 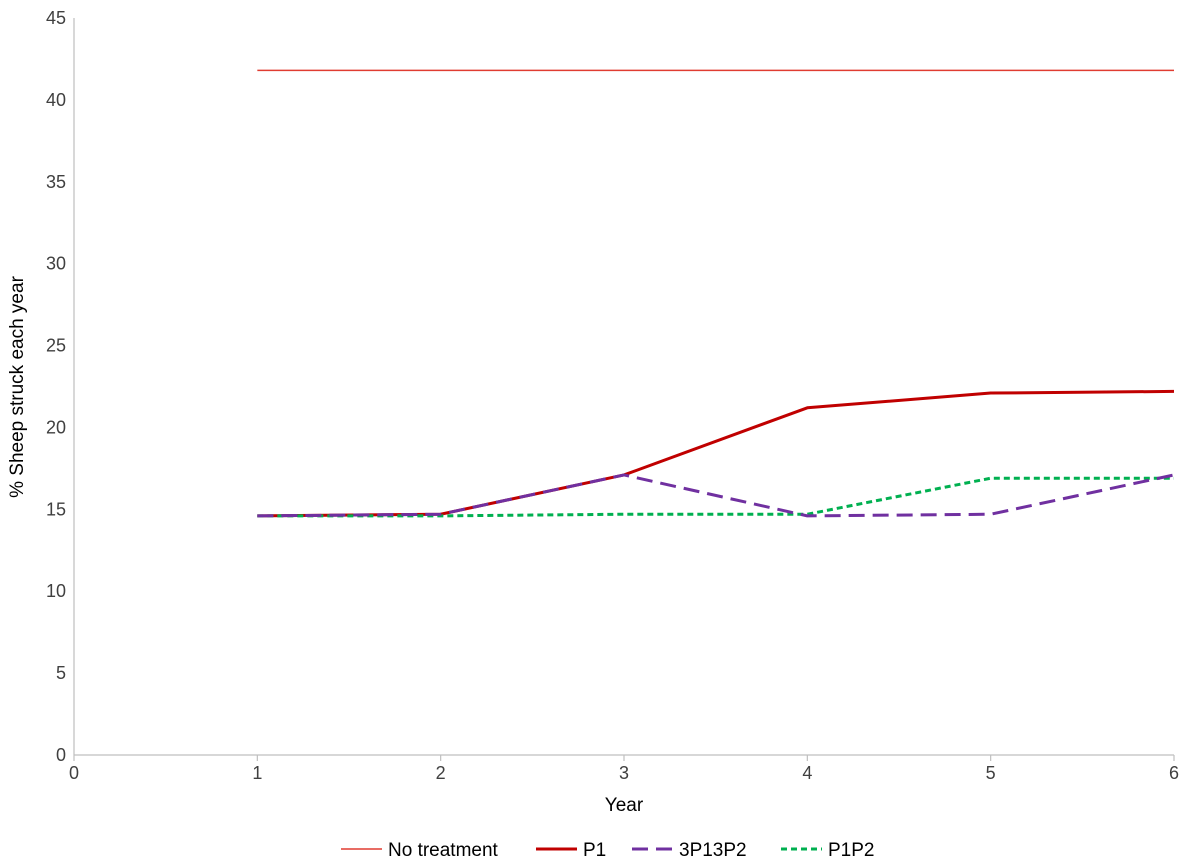 I want to click on y-tick-label: 40, so click(x=56, y=100).